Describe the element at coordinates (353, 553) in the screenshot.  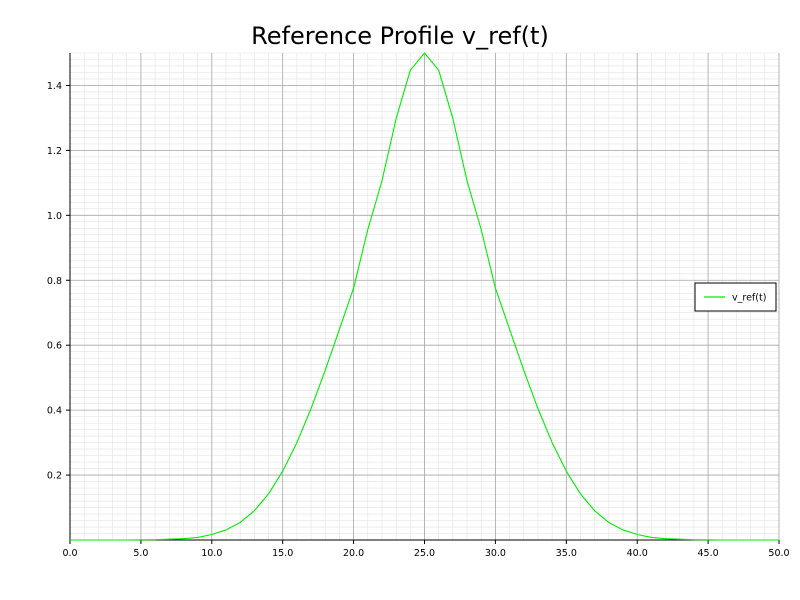
I see `x-tick-label: 20.0` at that location.